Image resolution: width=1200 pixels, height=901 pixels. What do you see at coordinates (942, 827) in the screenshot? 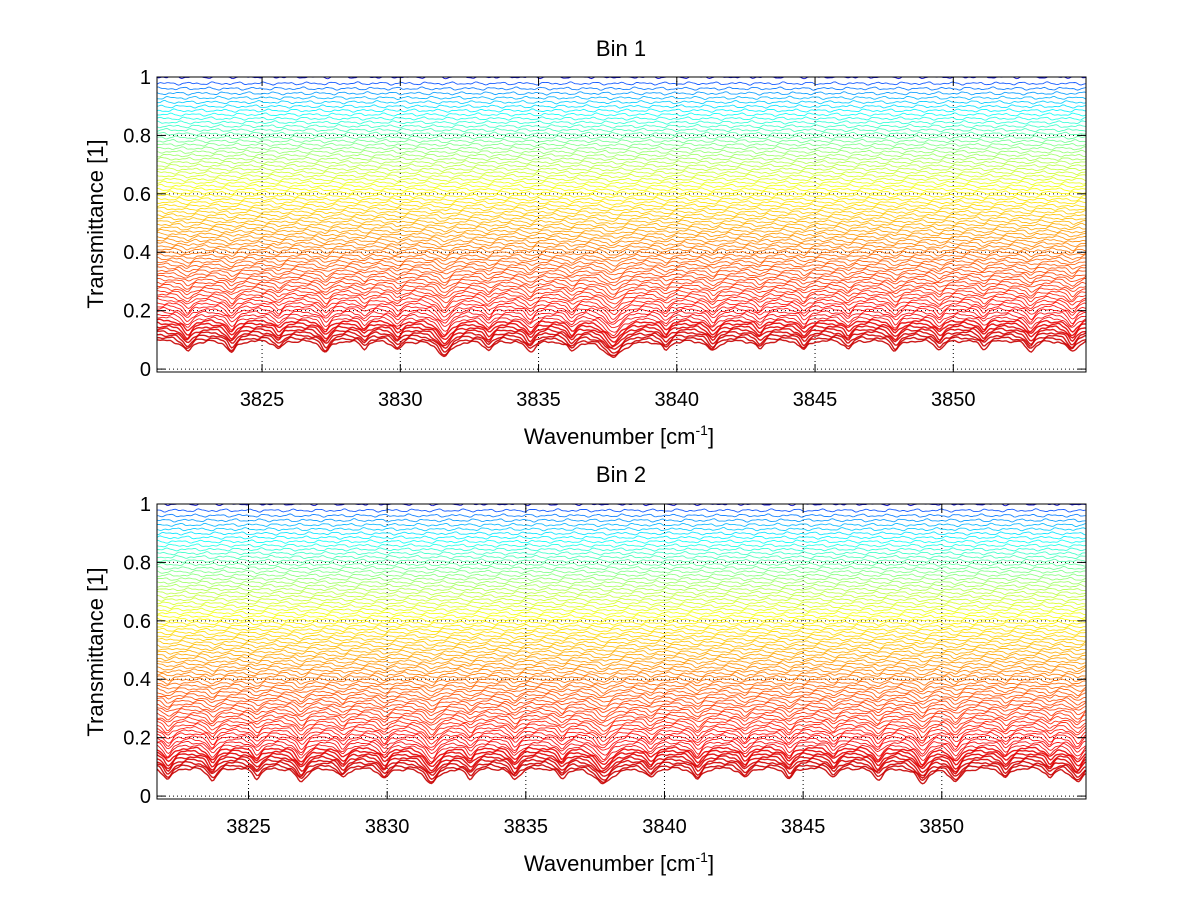
I see `x-tick-label: 3850` at bounding box center [942, 827].